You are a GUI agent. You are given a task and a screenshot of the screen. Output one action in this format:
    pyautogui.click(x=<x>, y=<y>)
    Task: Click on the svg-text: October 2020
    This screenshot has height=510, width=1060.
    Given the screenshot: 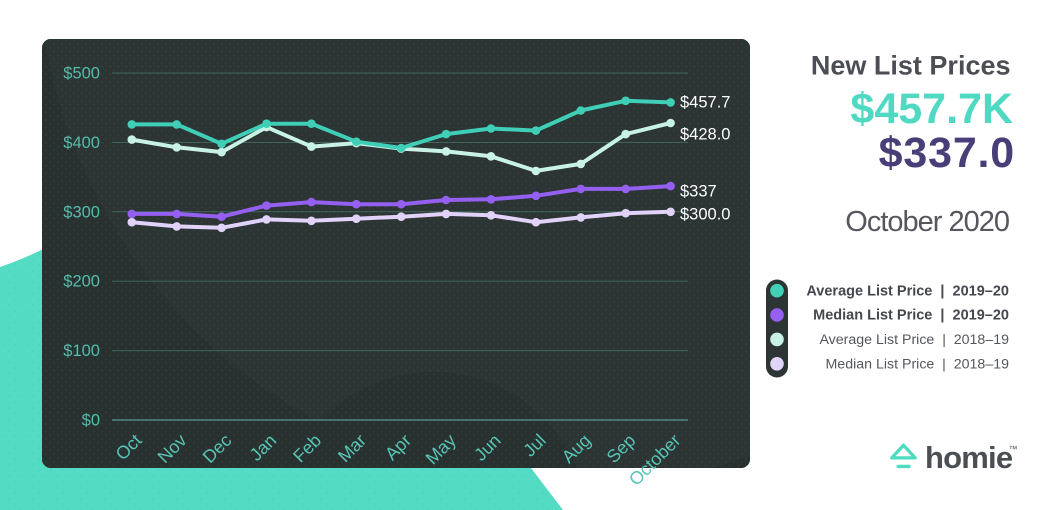 What is the action you would take?
    pyautogui.click(x=927, y=222)
    